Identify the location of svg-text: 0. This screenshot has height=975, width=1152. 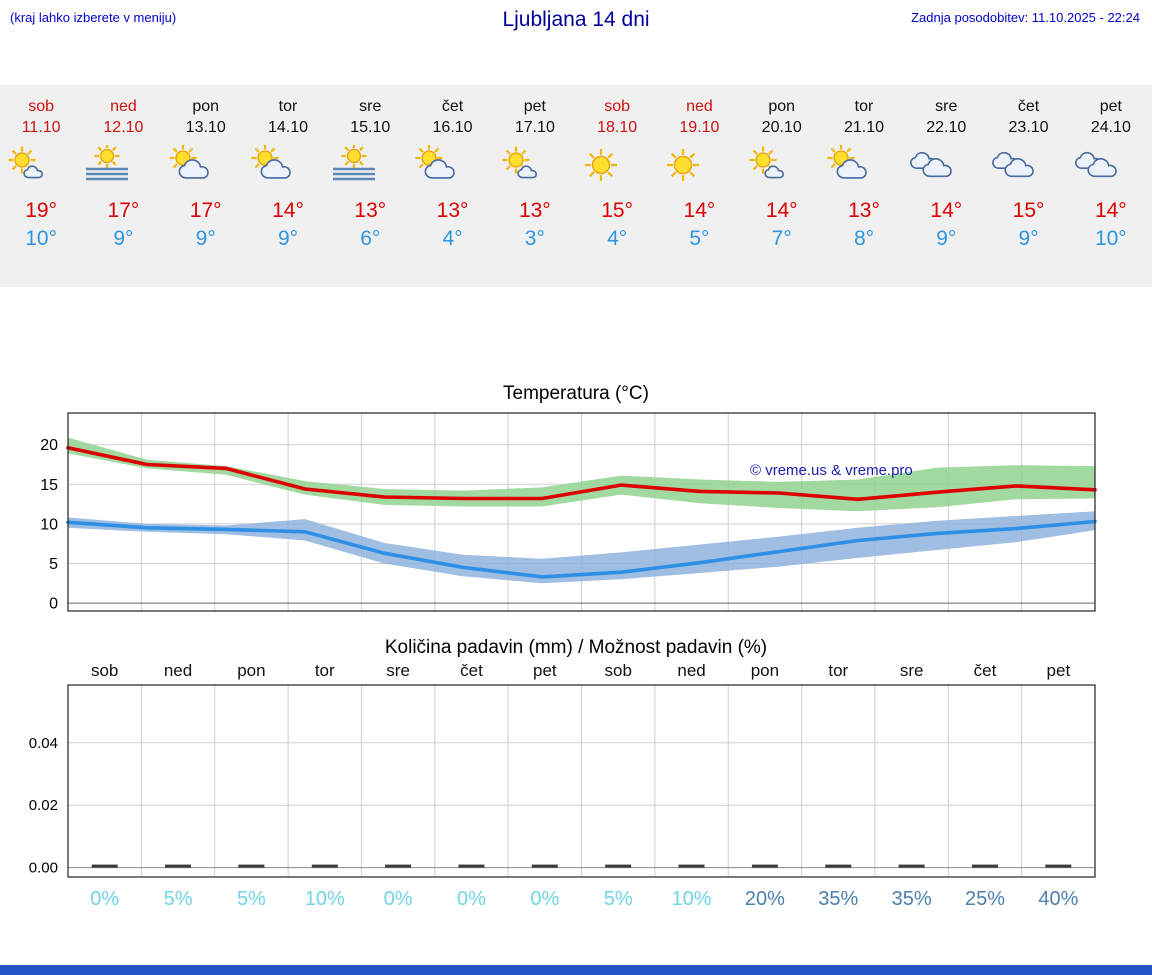
(53, 604).